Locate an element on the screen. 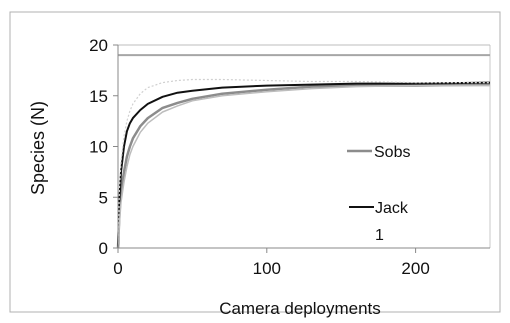 The width and height of the screenshot is (510, 323). x-tick-label-100: 100 is located at coordinates (267, 268).